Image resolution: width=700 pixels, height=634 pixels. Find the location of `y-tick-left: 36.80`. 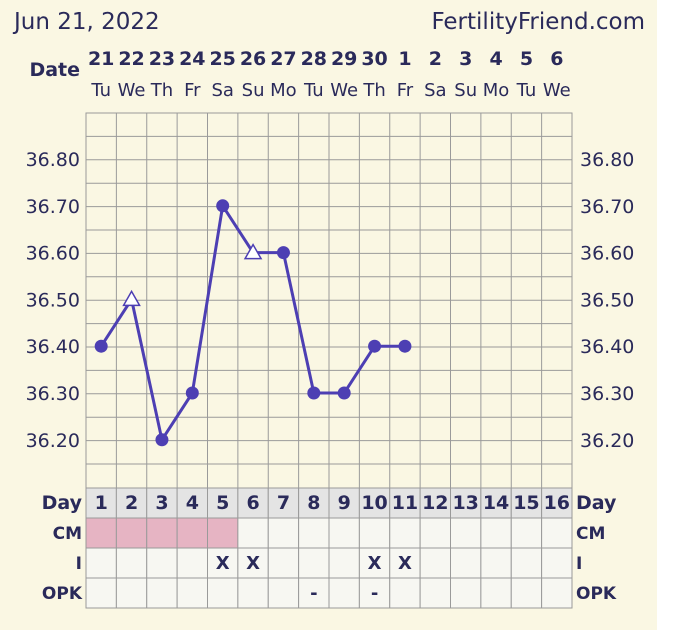

y-tick-left: 36.80 is located at coordinates (53, 160).